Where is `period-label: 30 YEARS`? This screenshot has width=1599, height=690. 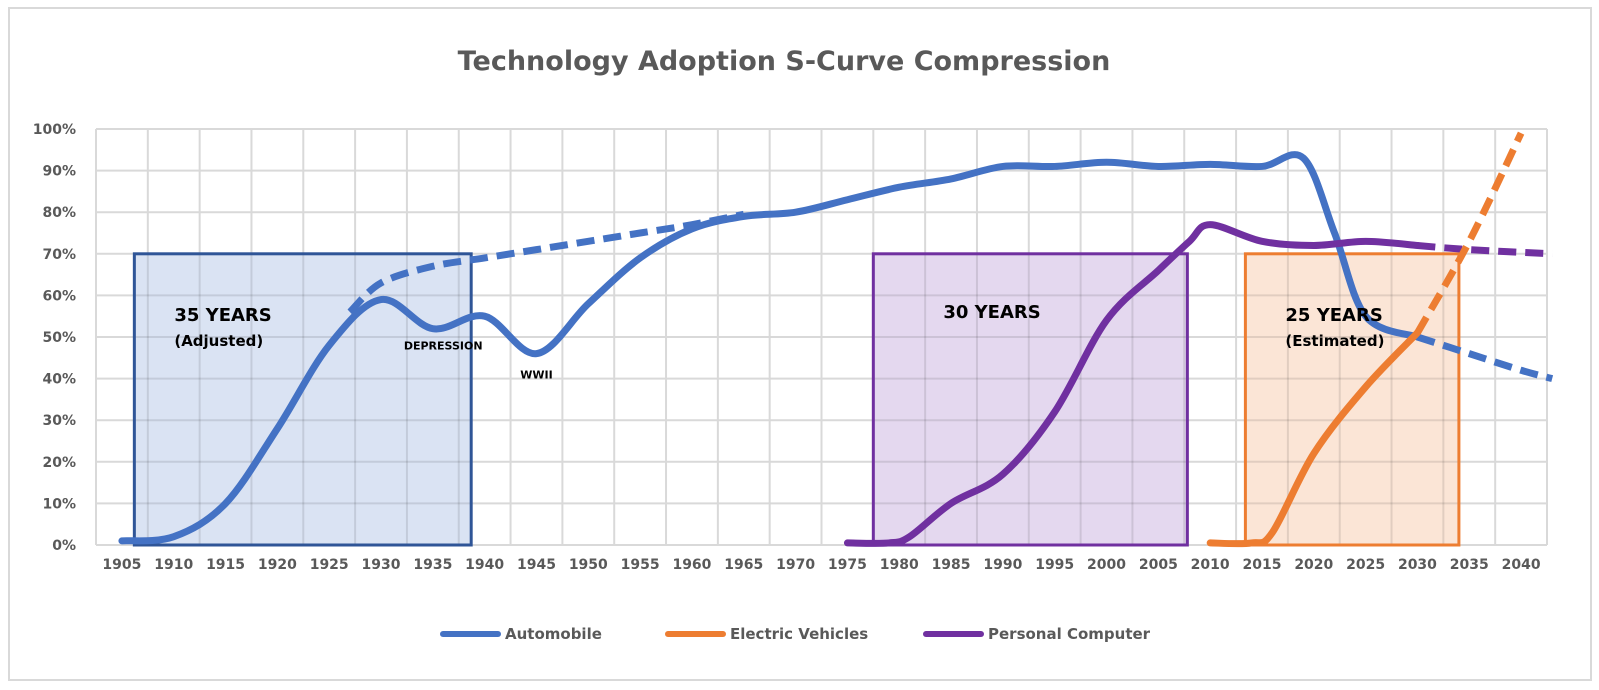 period-label: 30 YEARS is located at coordinates (991, 312).